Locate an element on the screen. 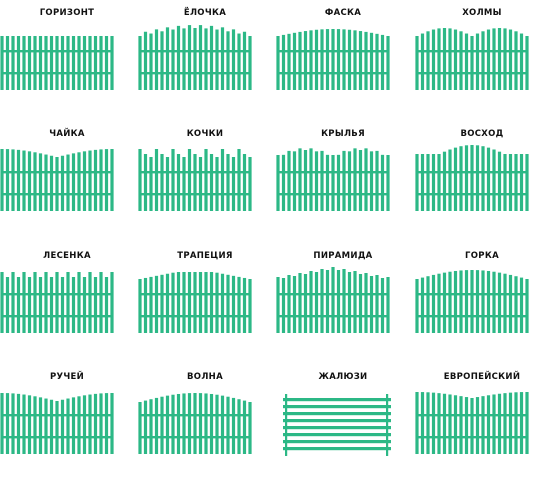 The width and height of the screenshot is (538, 479). fence-label: ПИРАМИДА is located at coordinates (343, 256).